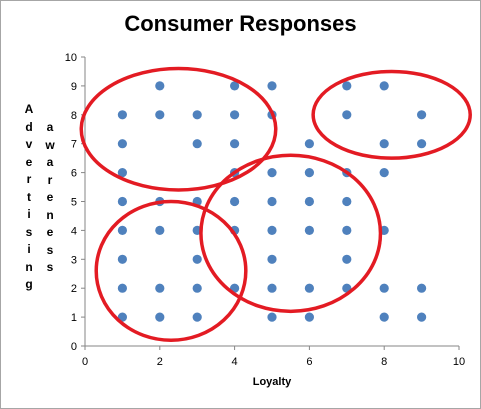 The image size is (481, 409). What do you see at coordinates (74, 231) in the screenshot?
I see `y-tick-label: 4` at bounding box center [74, 231].